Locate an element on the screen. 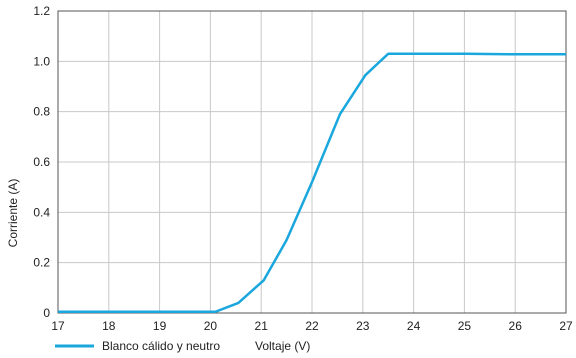 This screenshot has height=358, width=576. x-tick-label: 22 is located at coordinates (312, 326).